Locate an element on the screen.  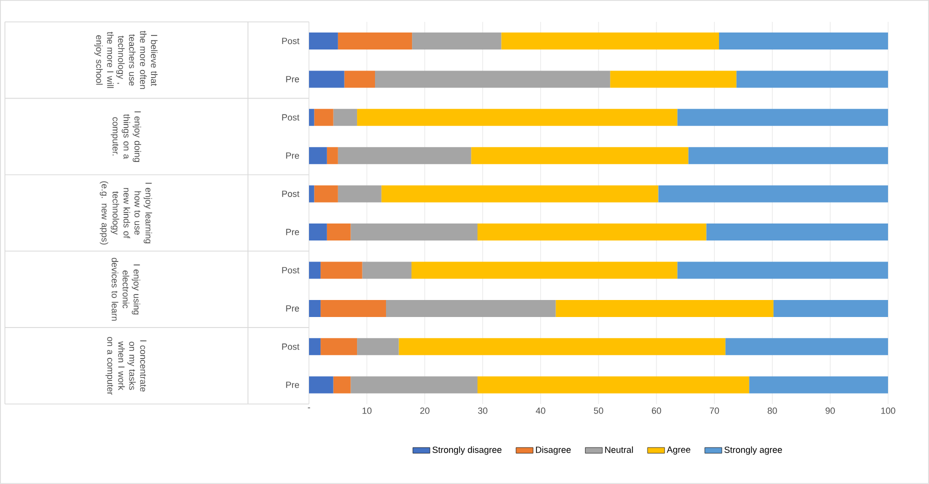
text: I believe that the more often teachers use technology , the more I will enjoy school is located at coordinates (126, 59).